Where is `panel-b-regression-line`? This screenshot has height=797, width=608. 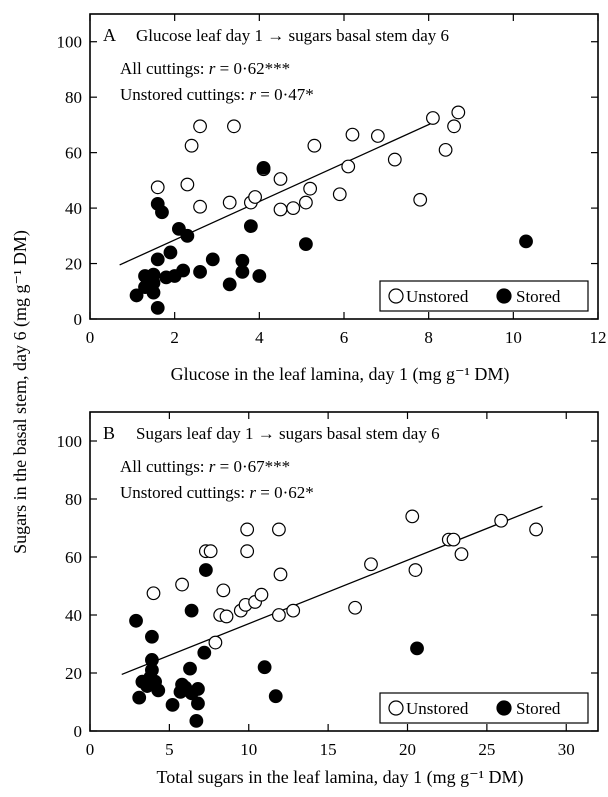
panel-b-regression-line is located at coordinates (332, 590).